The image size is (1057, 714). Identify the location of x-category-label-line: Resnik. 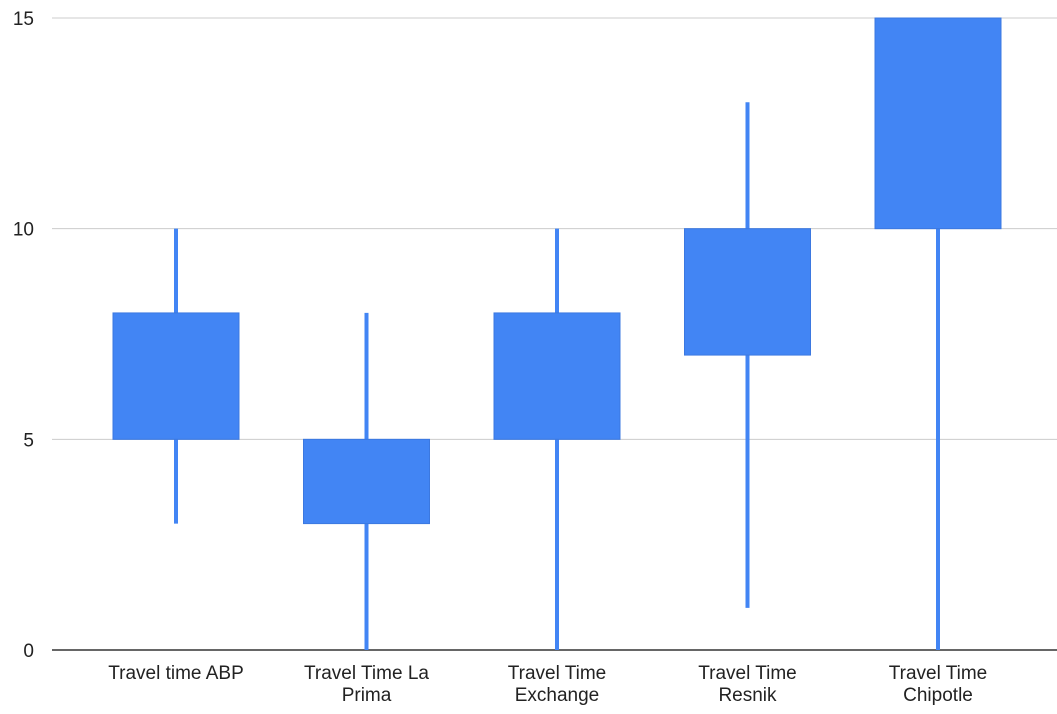
(747, 695).